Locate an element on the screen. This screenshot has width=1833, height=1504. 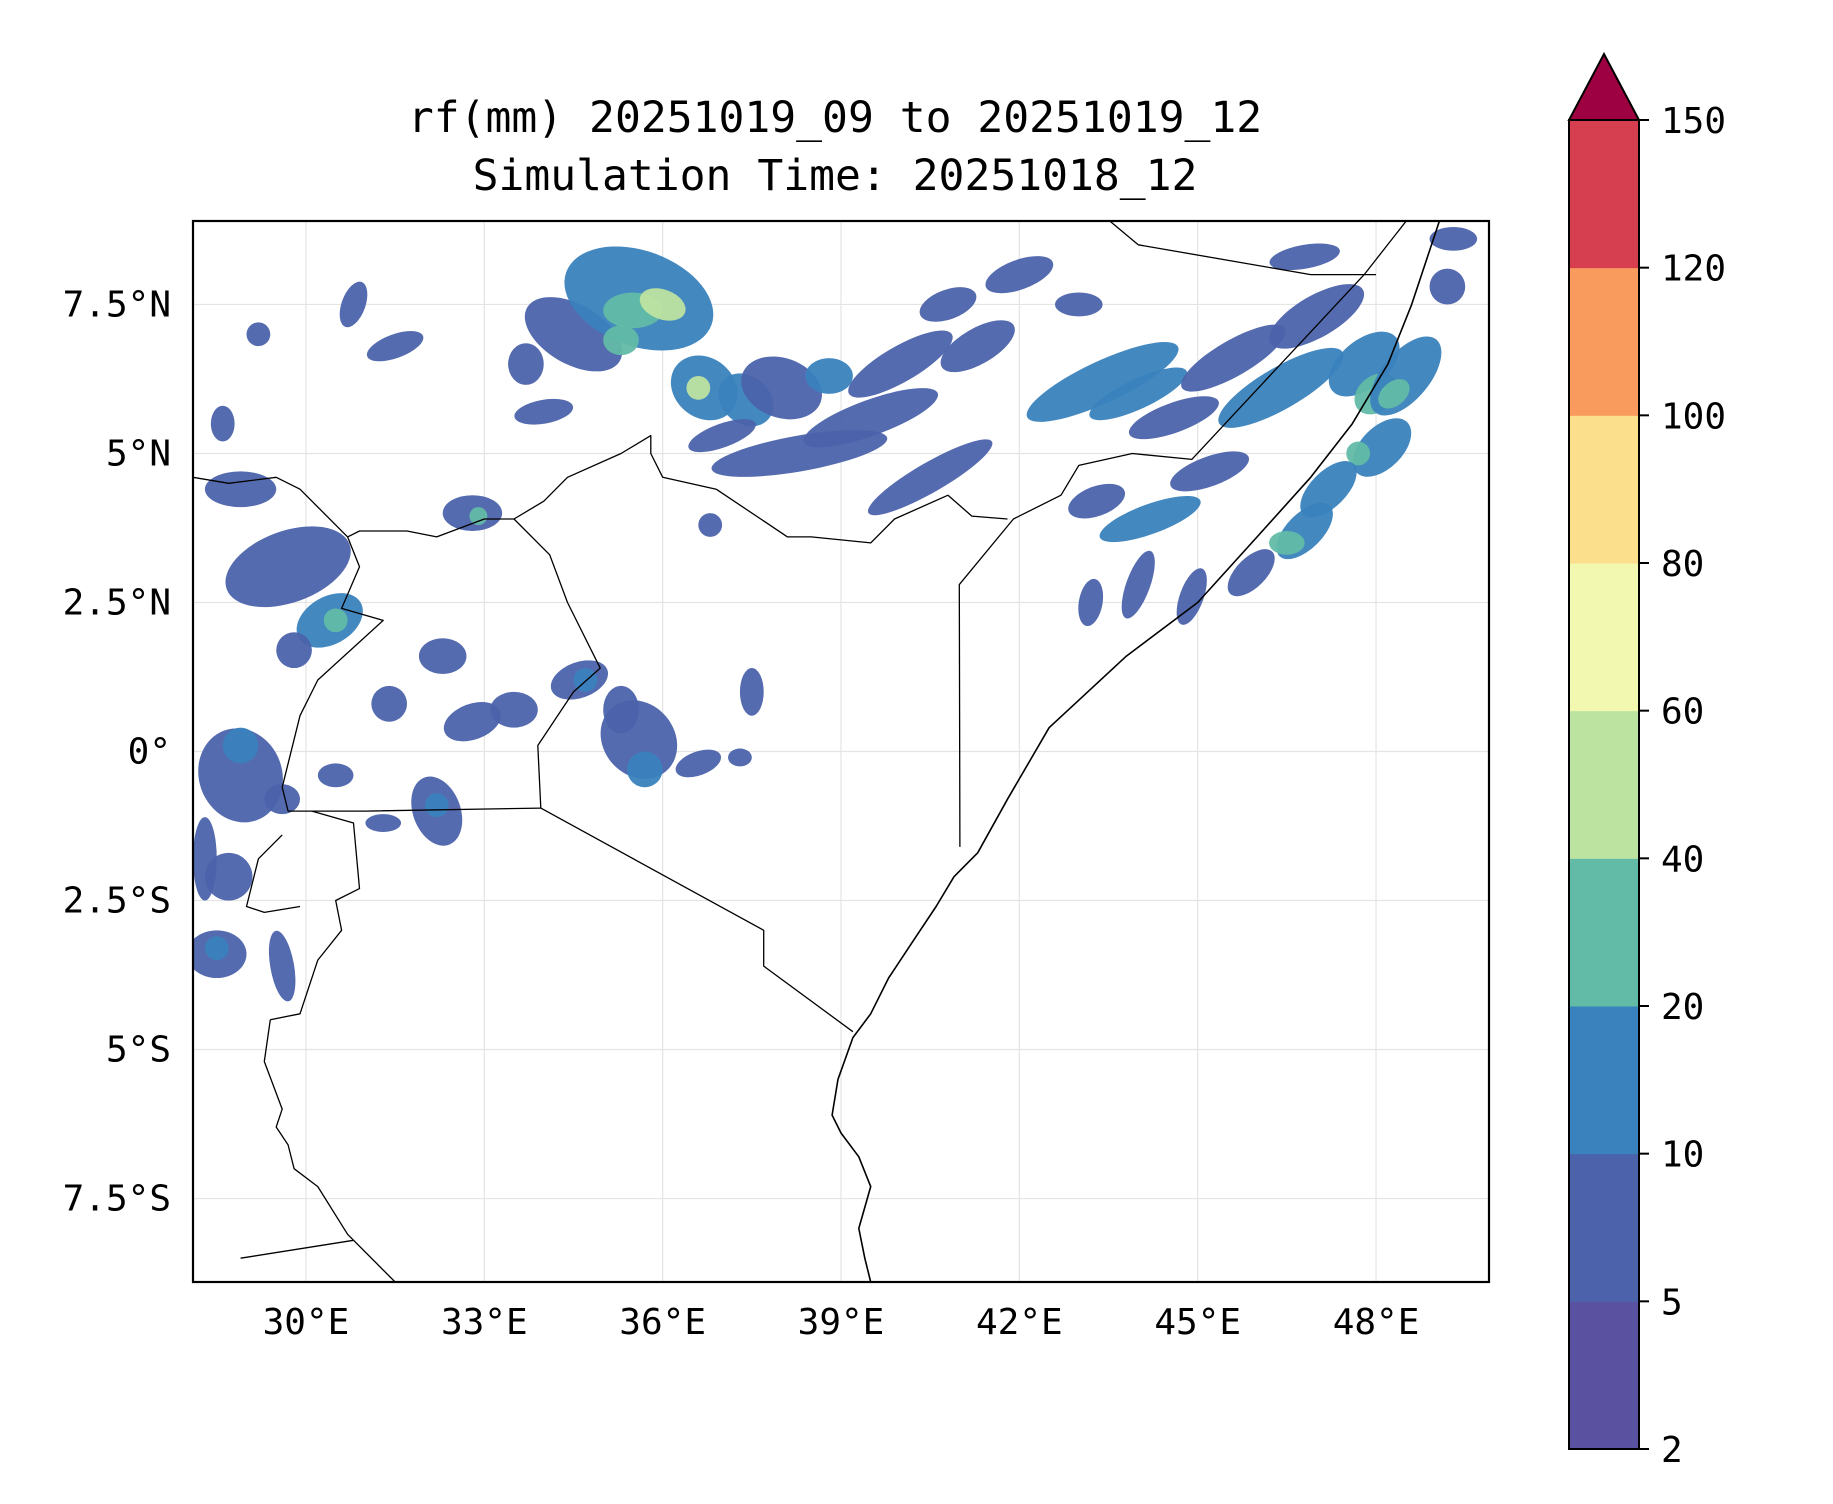
lon-tick-label: 48°E is located at coordinates (1376, 1322).